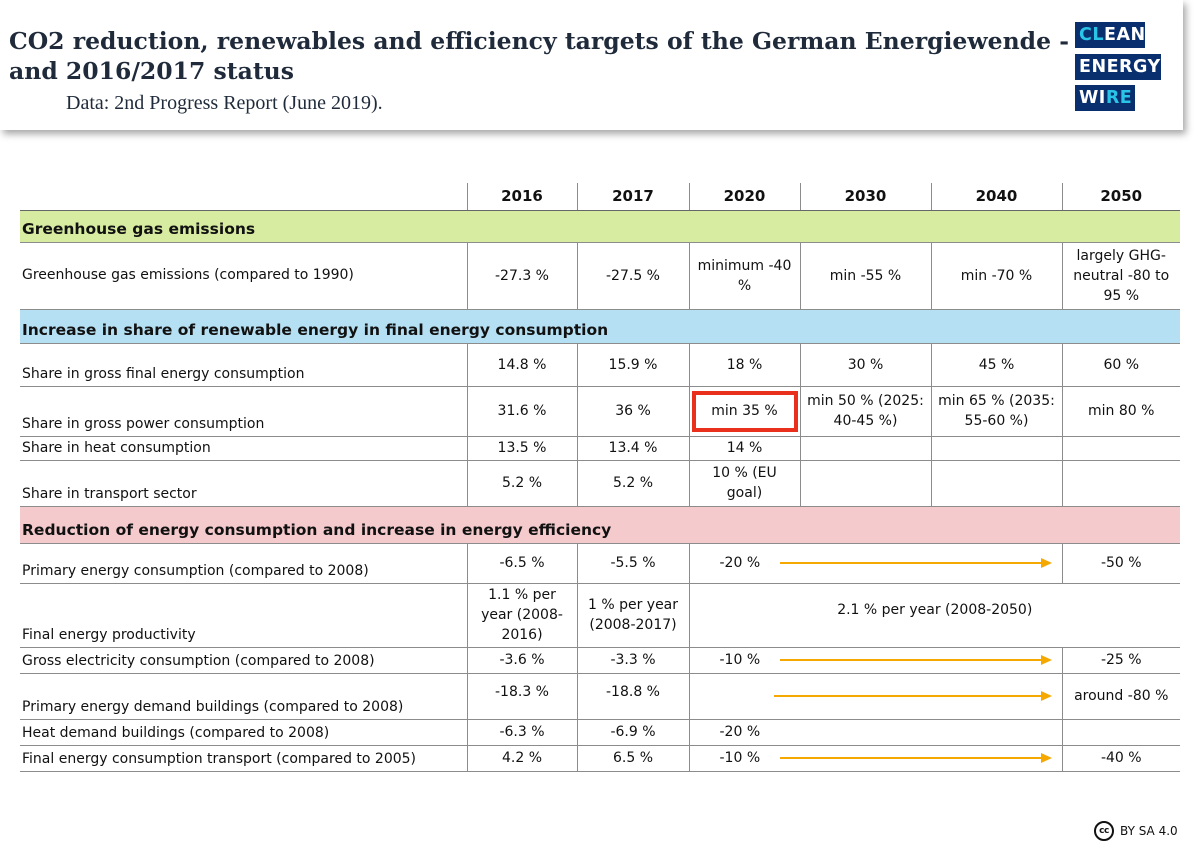 This screenshot has width=1200, height=848. I want to click on section-title: Greenhouse gas emissions, so click(600, 226).